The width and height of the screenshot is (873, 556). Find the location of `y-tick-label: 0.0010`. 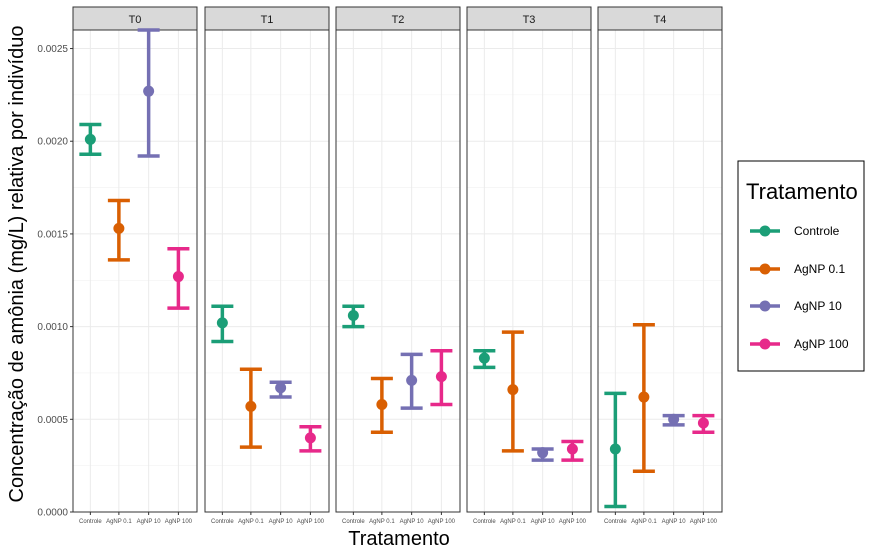

y-tick-label: 0.0010 is located at coordinates (52, 327).